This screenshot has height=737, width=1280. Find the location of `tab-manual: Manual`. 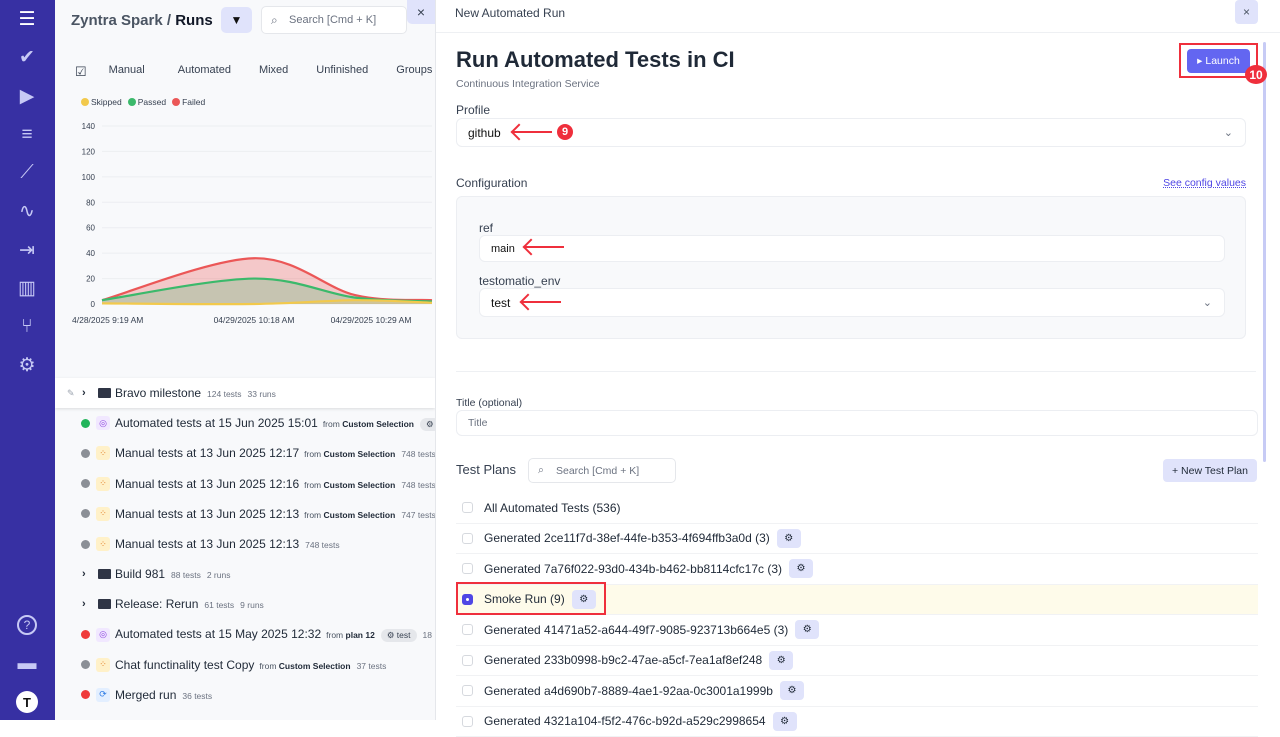

tab-manual: Manual is located at coordinates (127, 72).